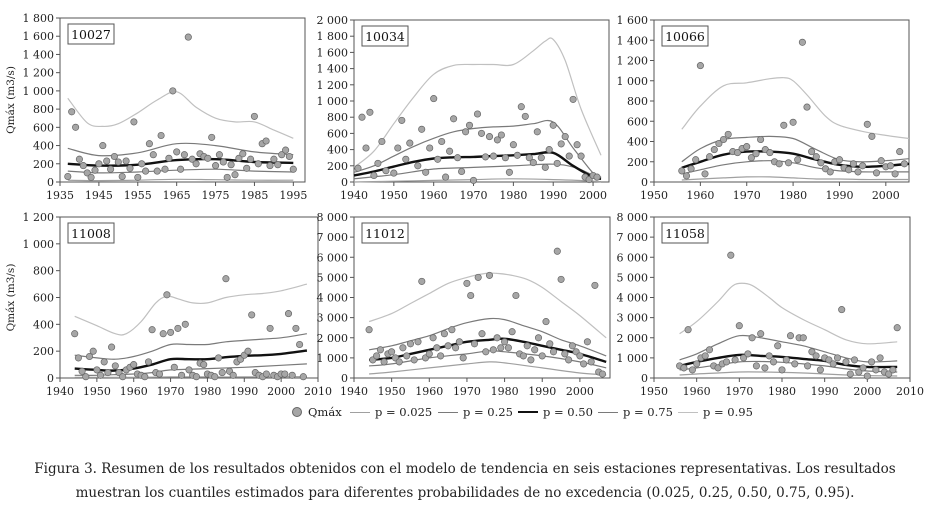 The image size is (930, 512). I want to click on y-tick-label: 1 800, so click(39, 18).